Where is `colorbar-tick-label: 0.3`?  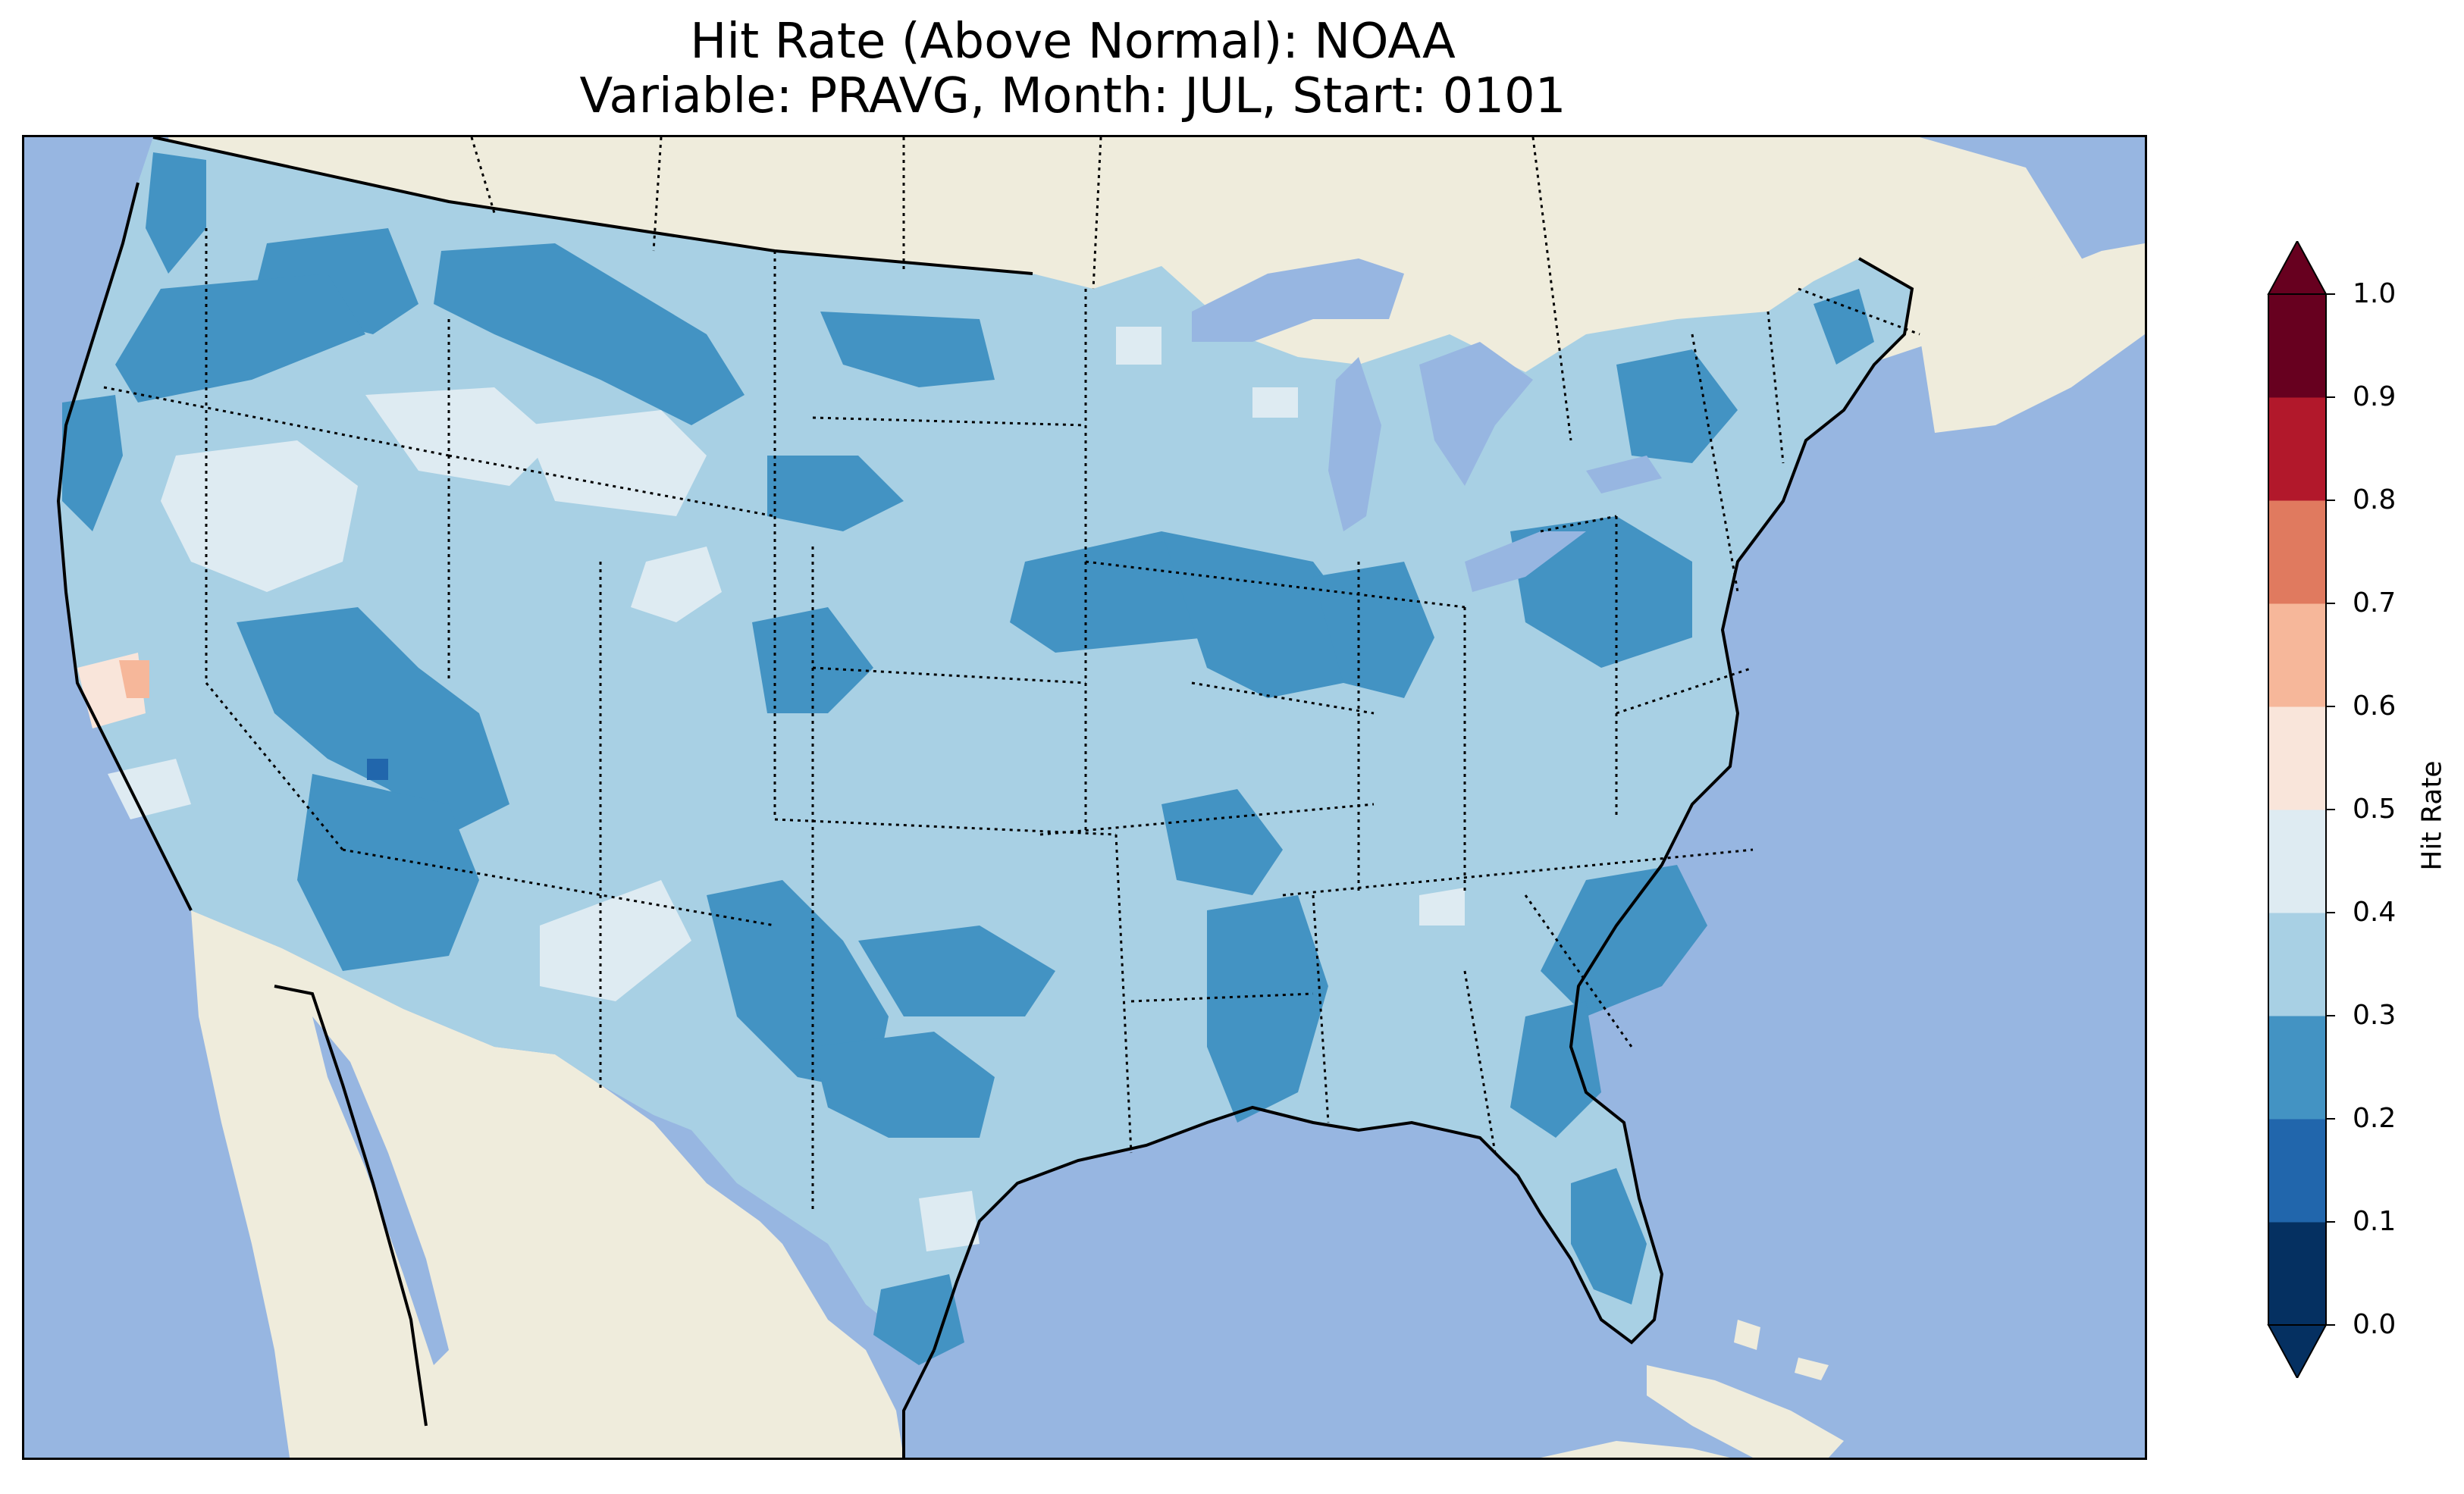
colorbar-tick-label: 0.3 is located at coordinates (2375, 1015).